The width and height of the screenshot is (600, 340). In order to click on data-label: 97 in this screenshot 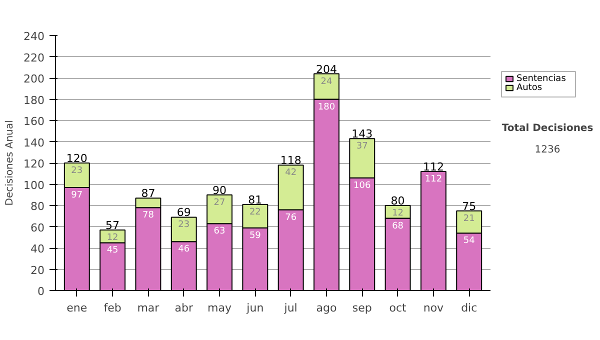, I will do `click(77, 195)`.